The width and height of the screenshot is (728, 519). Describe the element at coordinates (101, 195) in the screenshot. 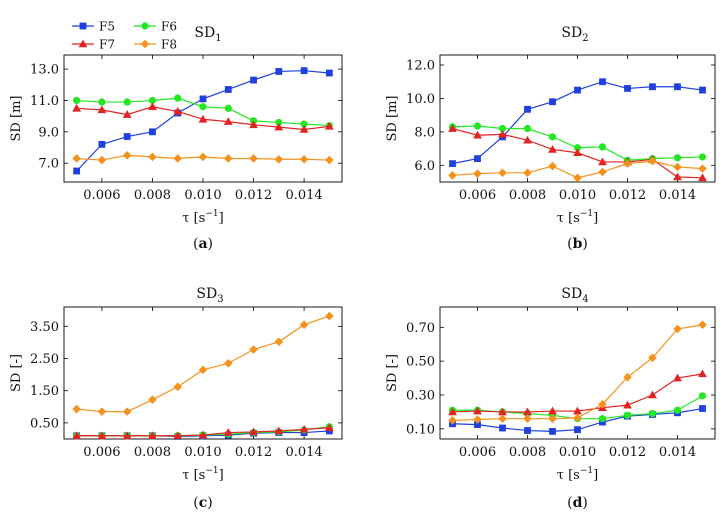

I see `x-tick-label: 0.006` at that location.